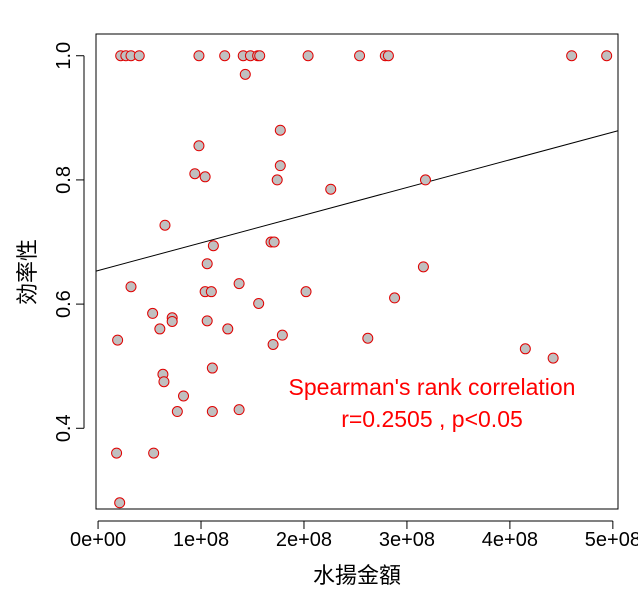 Image resolution: width=638 pixels, height=605 pixels. What do you see at coordinates (432, 387) in the screenshot?
I see `annotation-line-1: Spearman's rank correlation` at bounding box center [432, 387].